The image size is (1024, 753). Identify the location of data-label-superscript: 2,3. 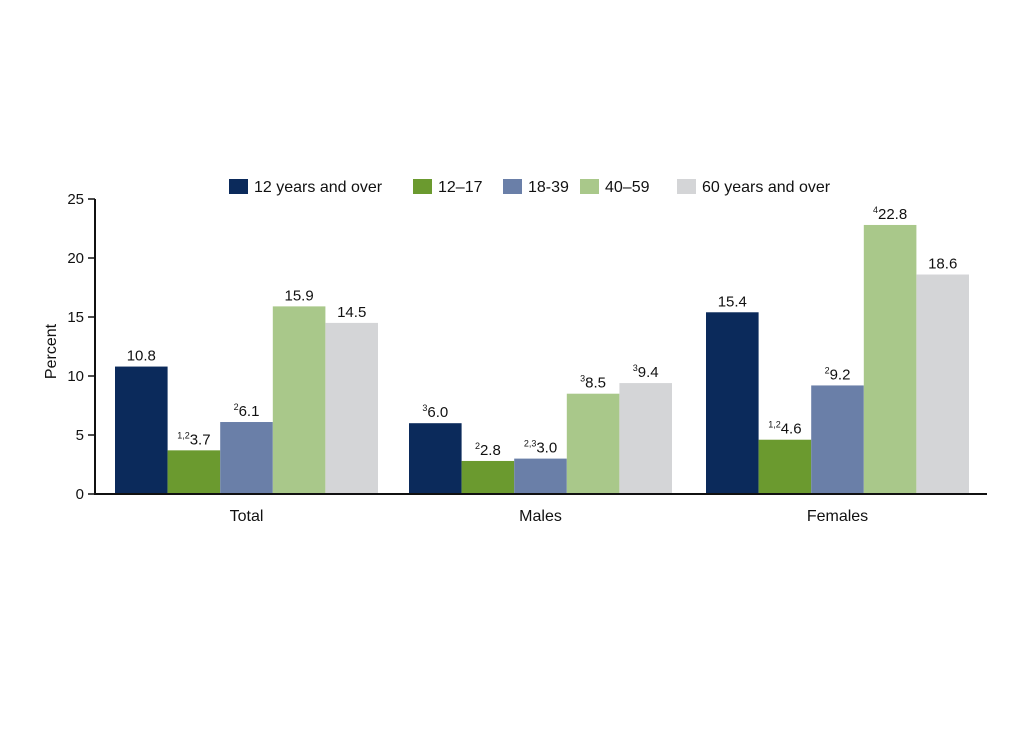
(530, 444).